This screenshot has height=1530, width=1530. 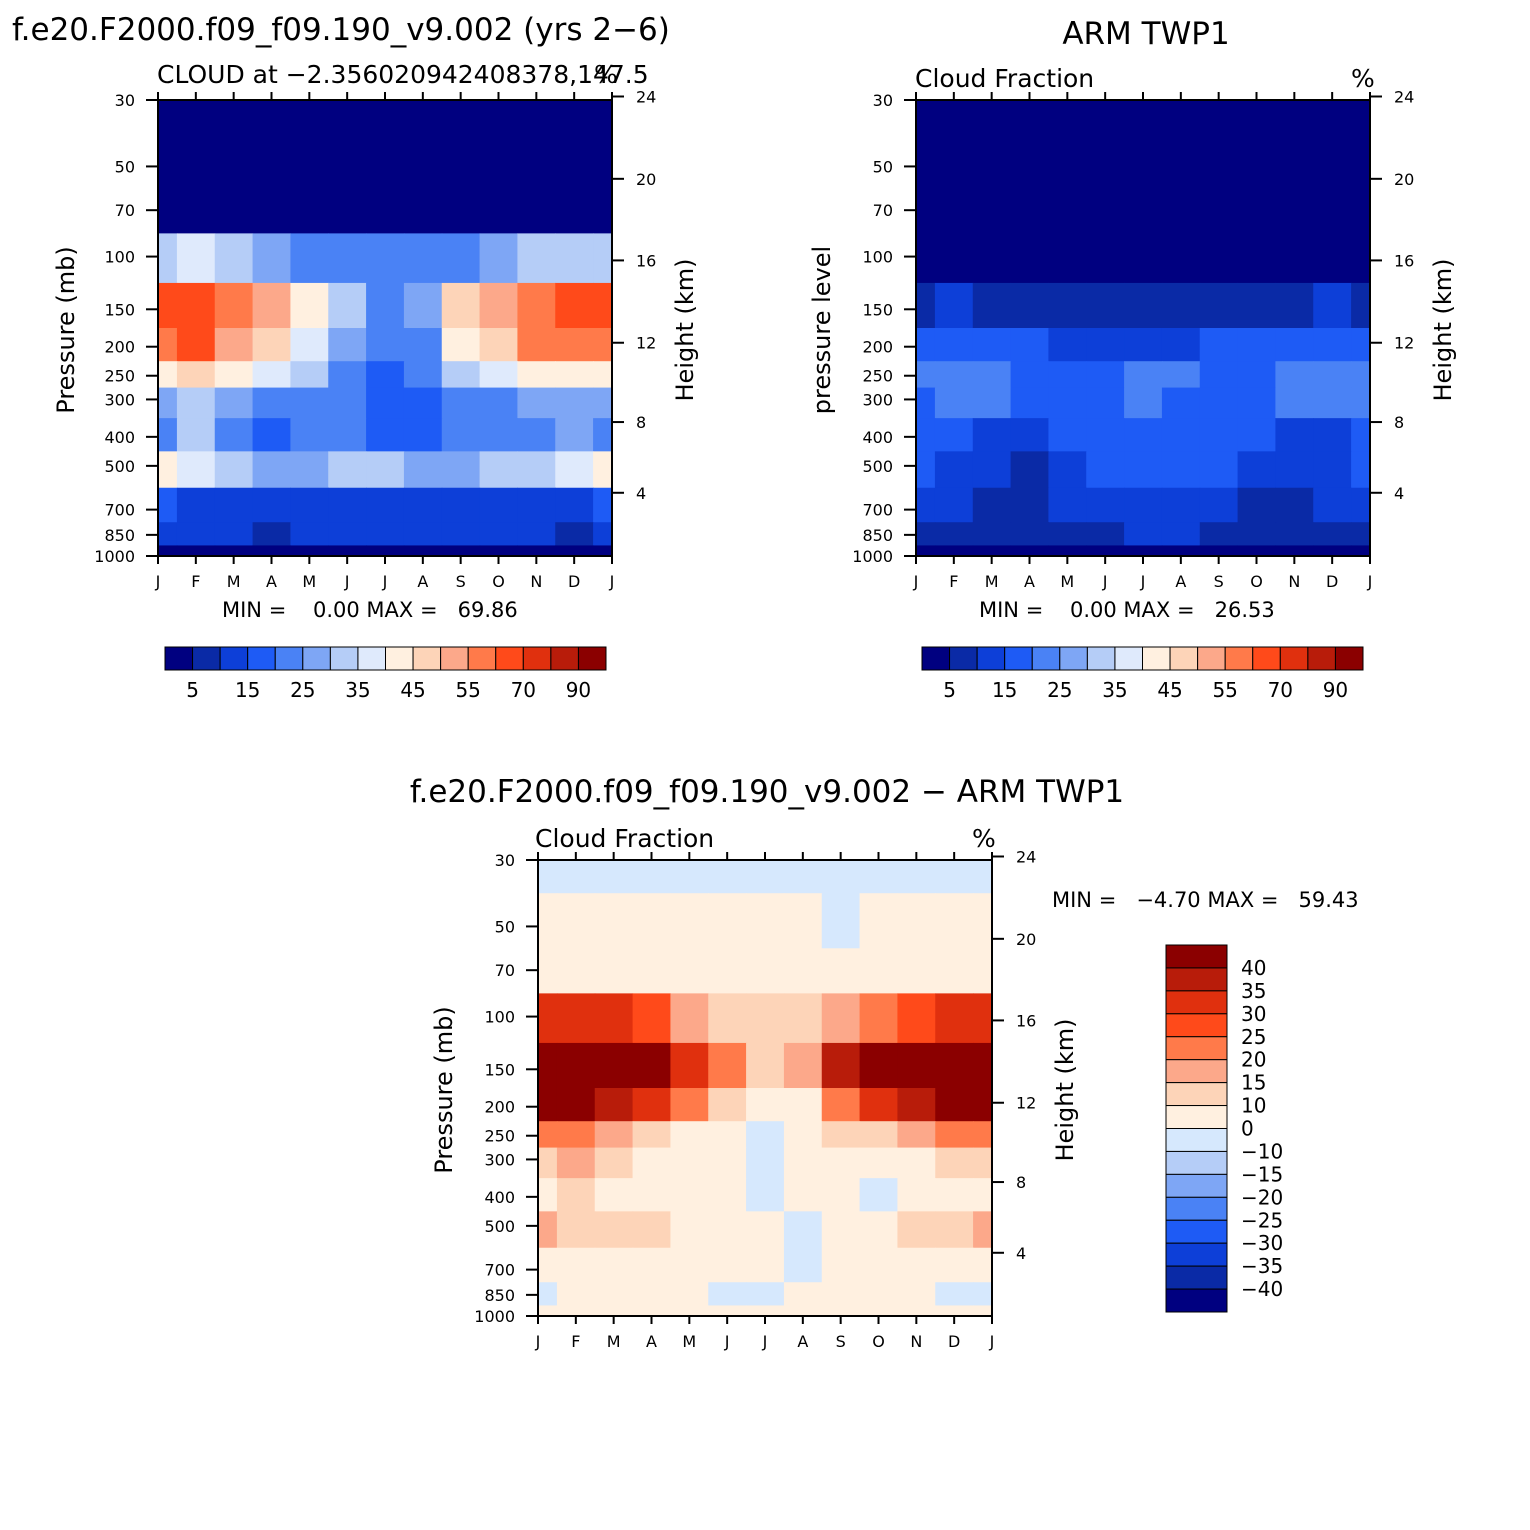 What do you see at coordinates (119, 399) in the screenshot?
I see `y-tick-label: 300` at bounding box center [119, 399].